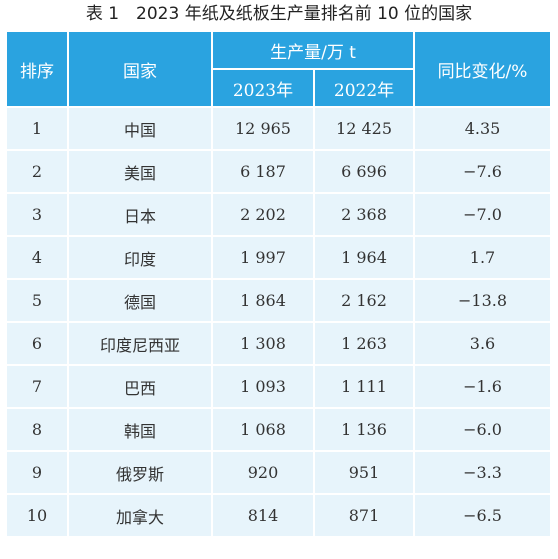 The width and height of the screenshot is (558, 559). I want to click on cell-2022: 1 263, so click(364, 343).